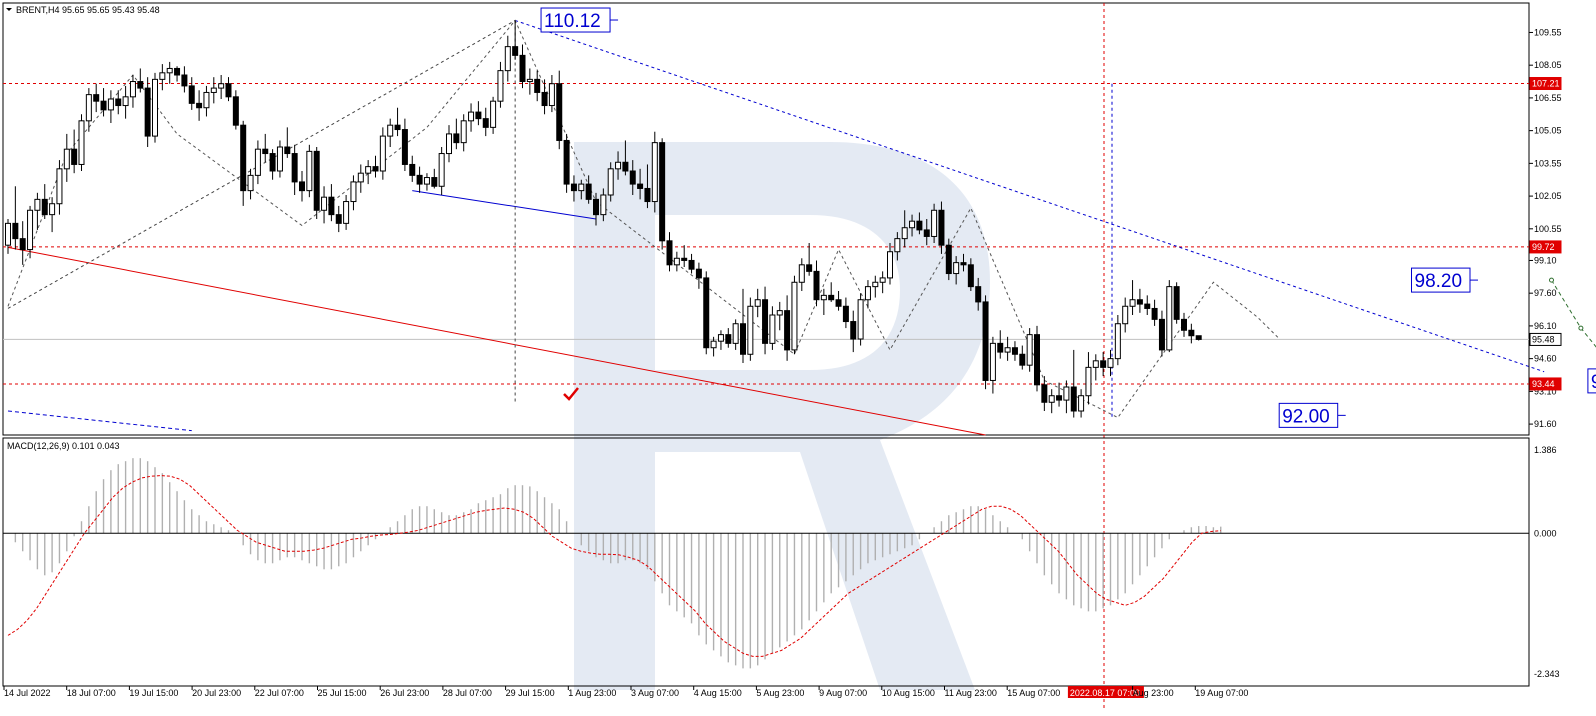 This screenshot has width=1596, height=716. What do you see at coordinates (1591, 381) in the screenshot?
I see `annotation-box` at bounding box center [1591, 381].